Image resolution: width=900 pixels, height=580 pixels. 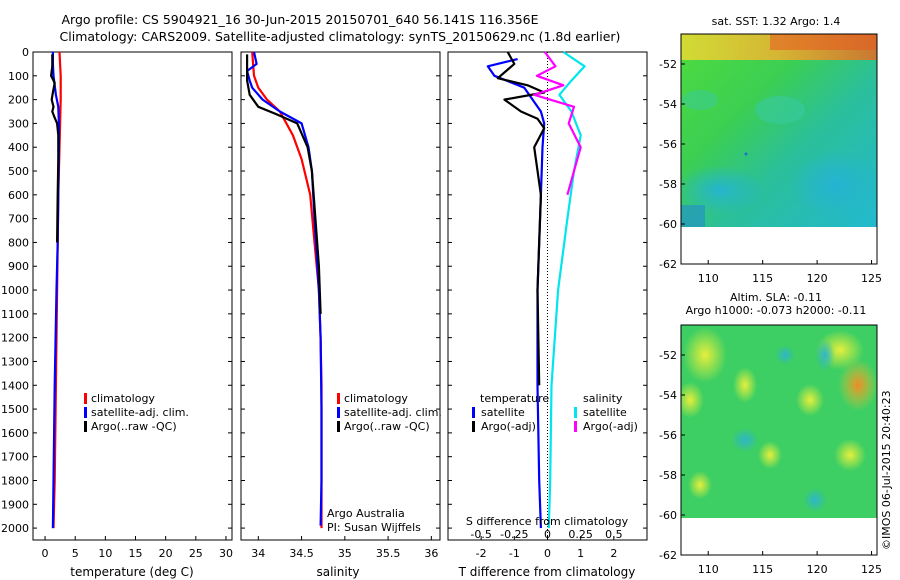 I want to click on sst-map-title: sat. SST: 1.32 Argo: 1.4, so click(x=776, y=21).